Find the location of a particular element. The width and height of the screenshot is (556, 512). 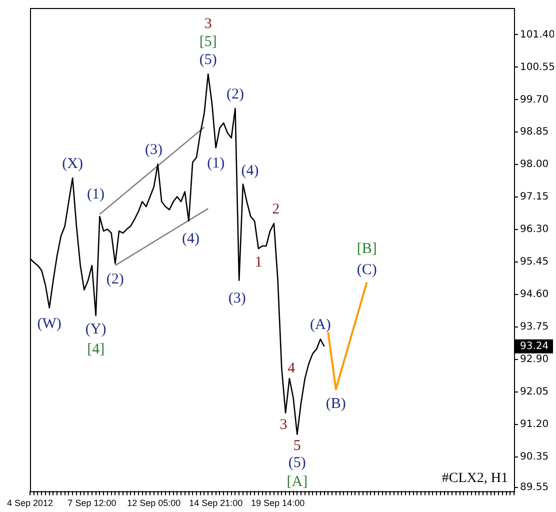

x-tick-label: 14 Sep 21:00 is located at coordinates (216, 503).